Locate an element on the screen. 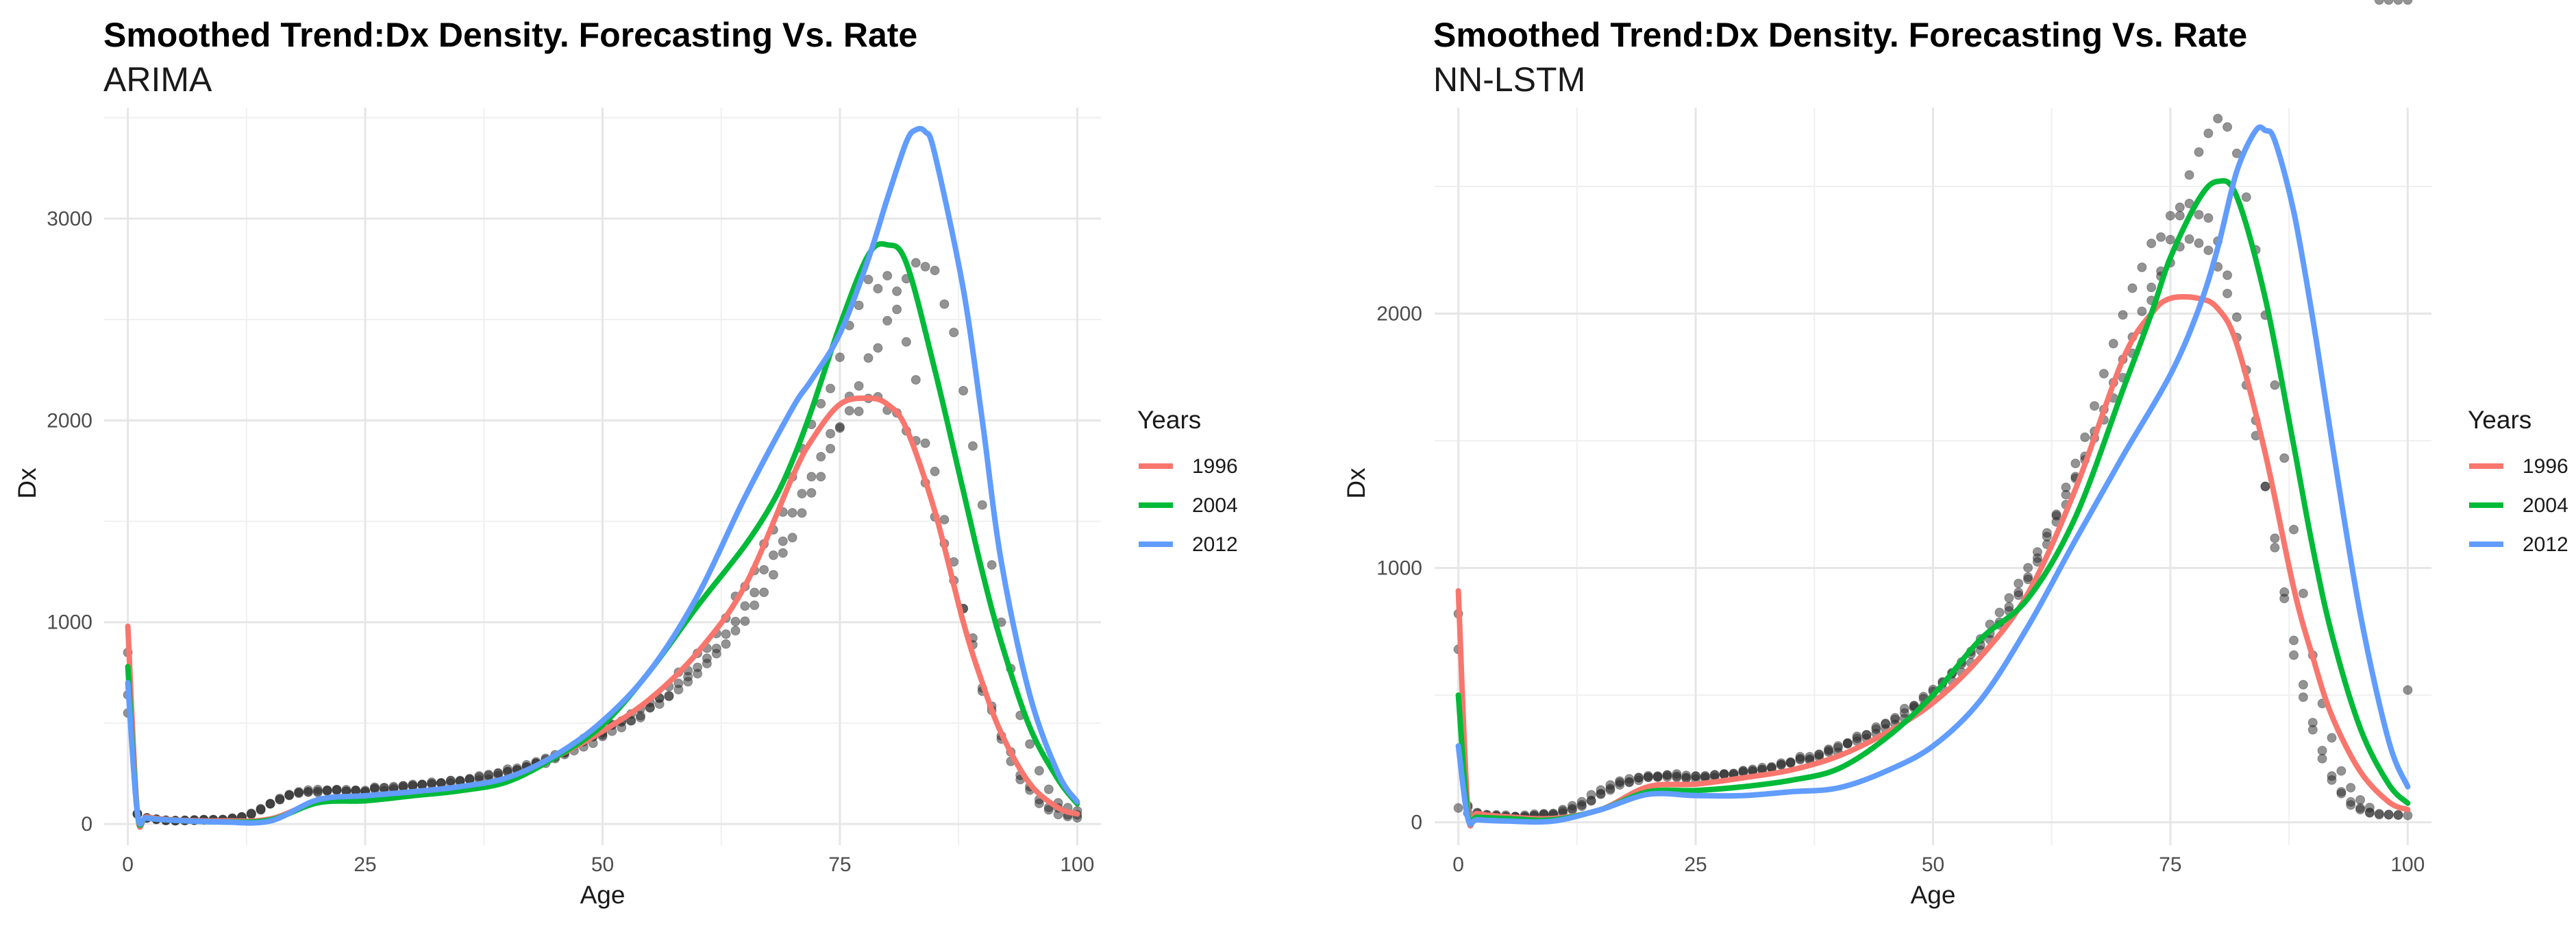  y-axis-title: Dx is located at coordinates (27, 483).